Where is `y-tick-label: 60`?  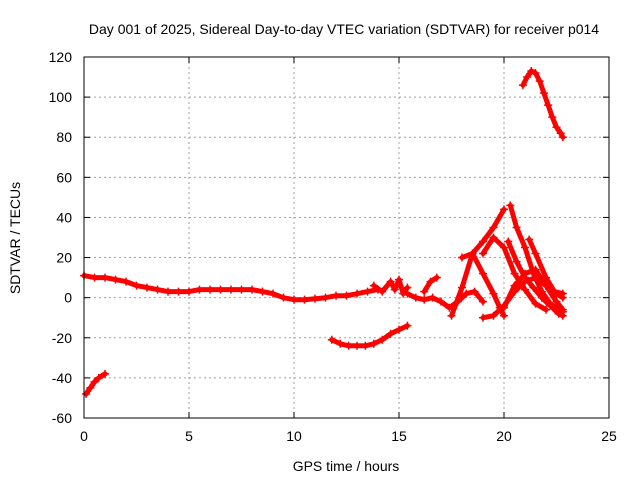
y-tick-label: 60 is located at coordinates (64, 177).